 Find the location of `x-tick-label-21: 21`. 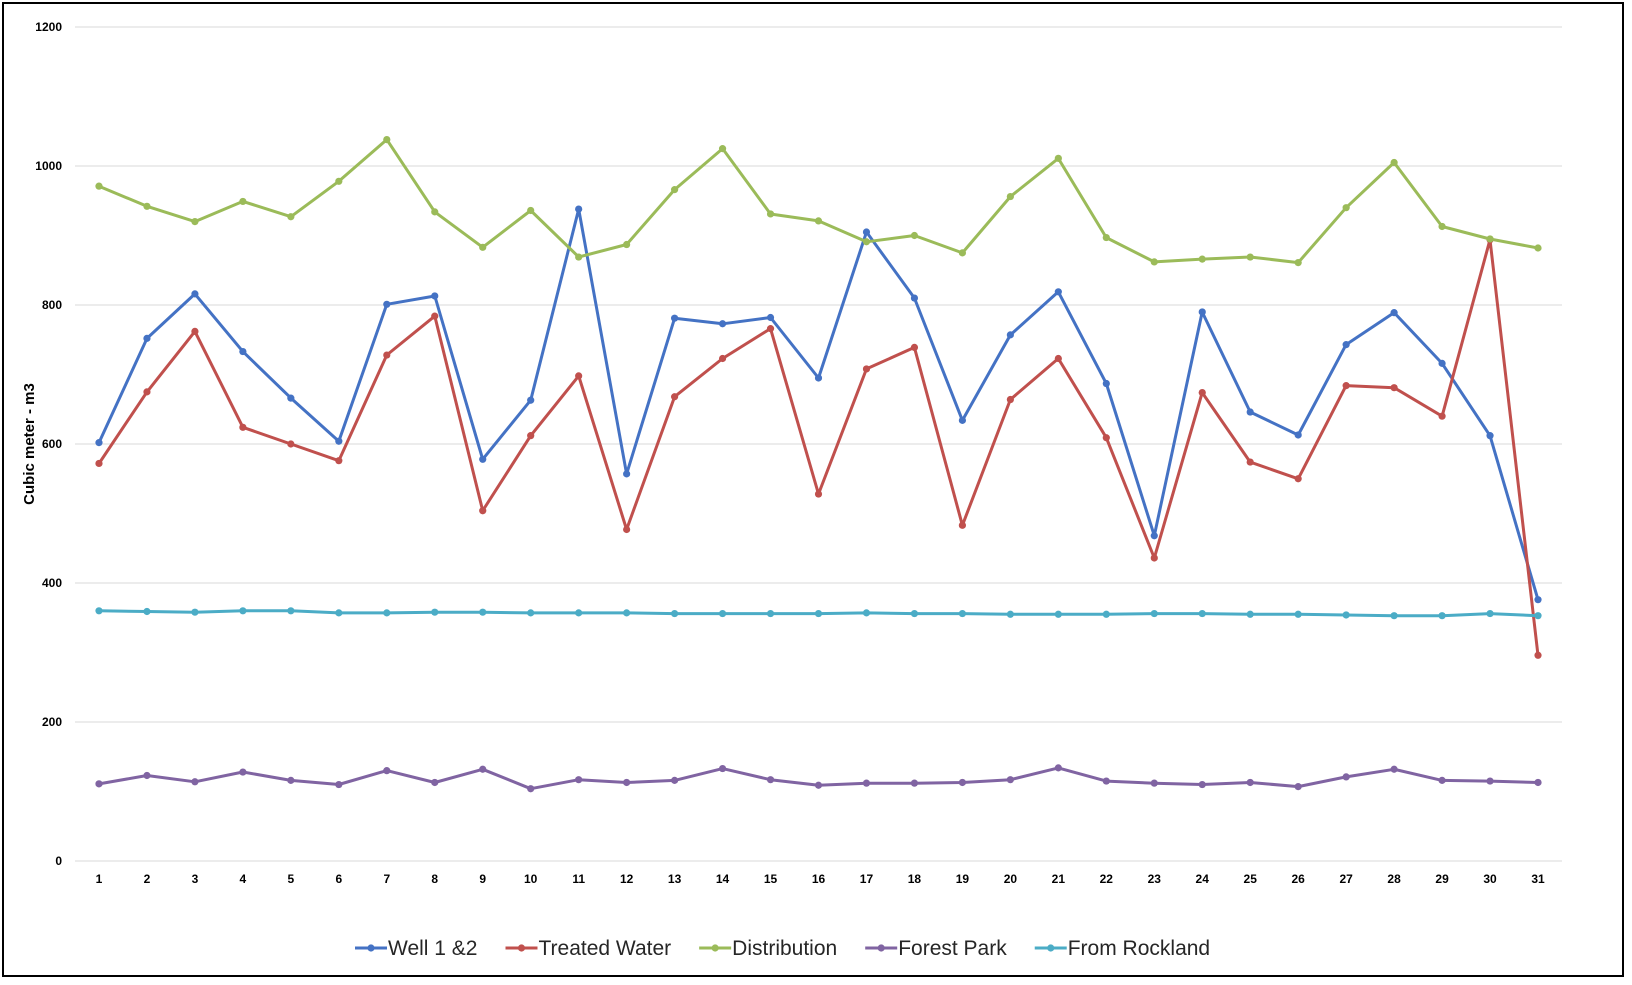

x-tick-label-21: 21 is located at coordinates (1059, 879).